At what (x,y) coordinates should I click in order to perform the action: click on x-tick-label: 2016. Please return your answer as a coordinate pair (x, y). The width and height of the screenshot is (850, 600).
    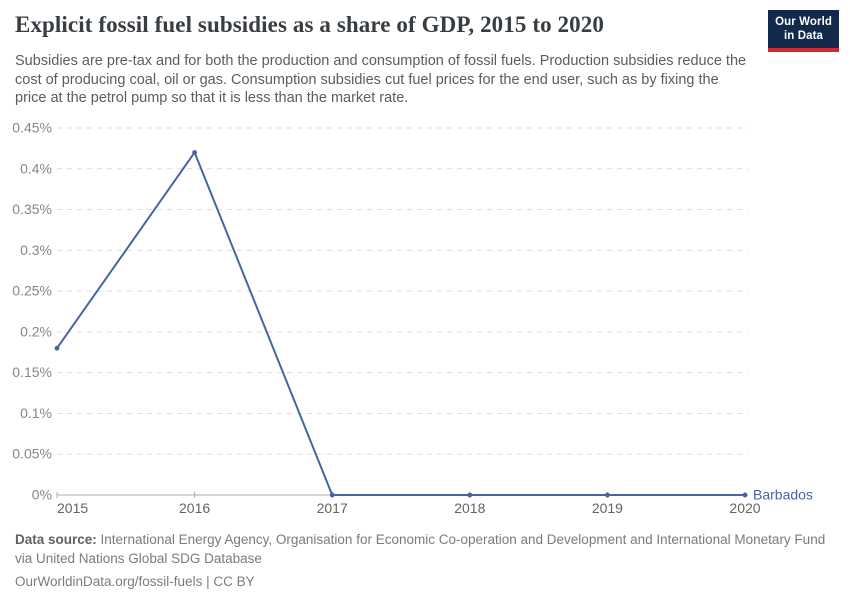
    Looking at the image, I should click on (194, 508).